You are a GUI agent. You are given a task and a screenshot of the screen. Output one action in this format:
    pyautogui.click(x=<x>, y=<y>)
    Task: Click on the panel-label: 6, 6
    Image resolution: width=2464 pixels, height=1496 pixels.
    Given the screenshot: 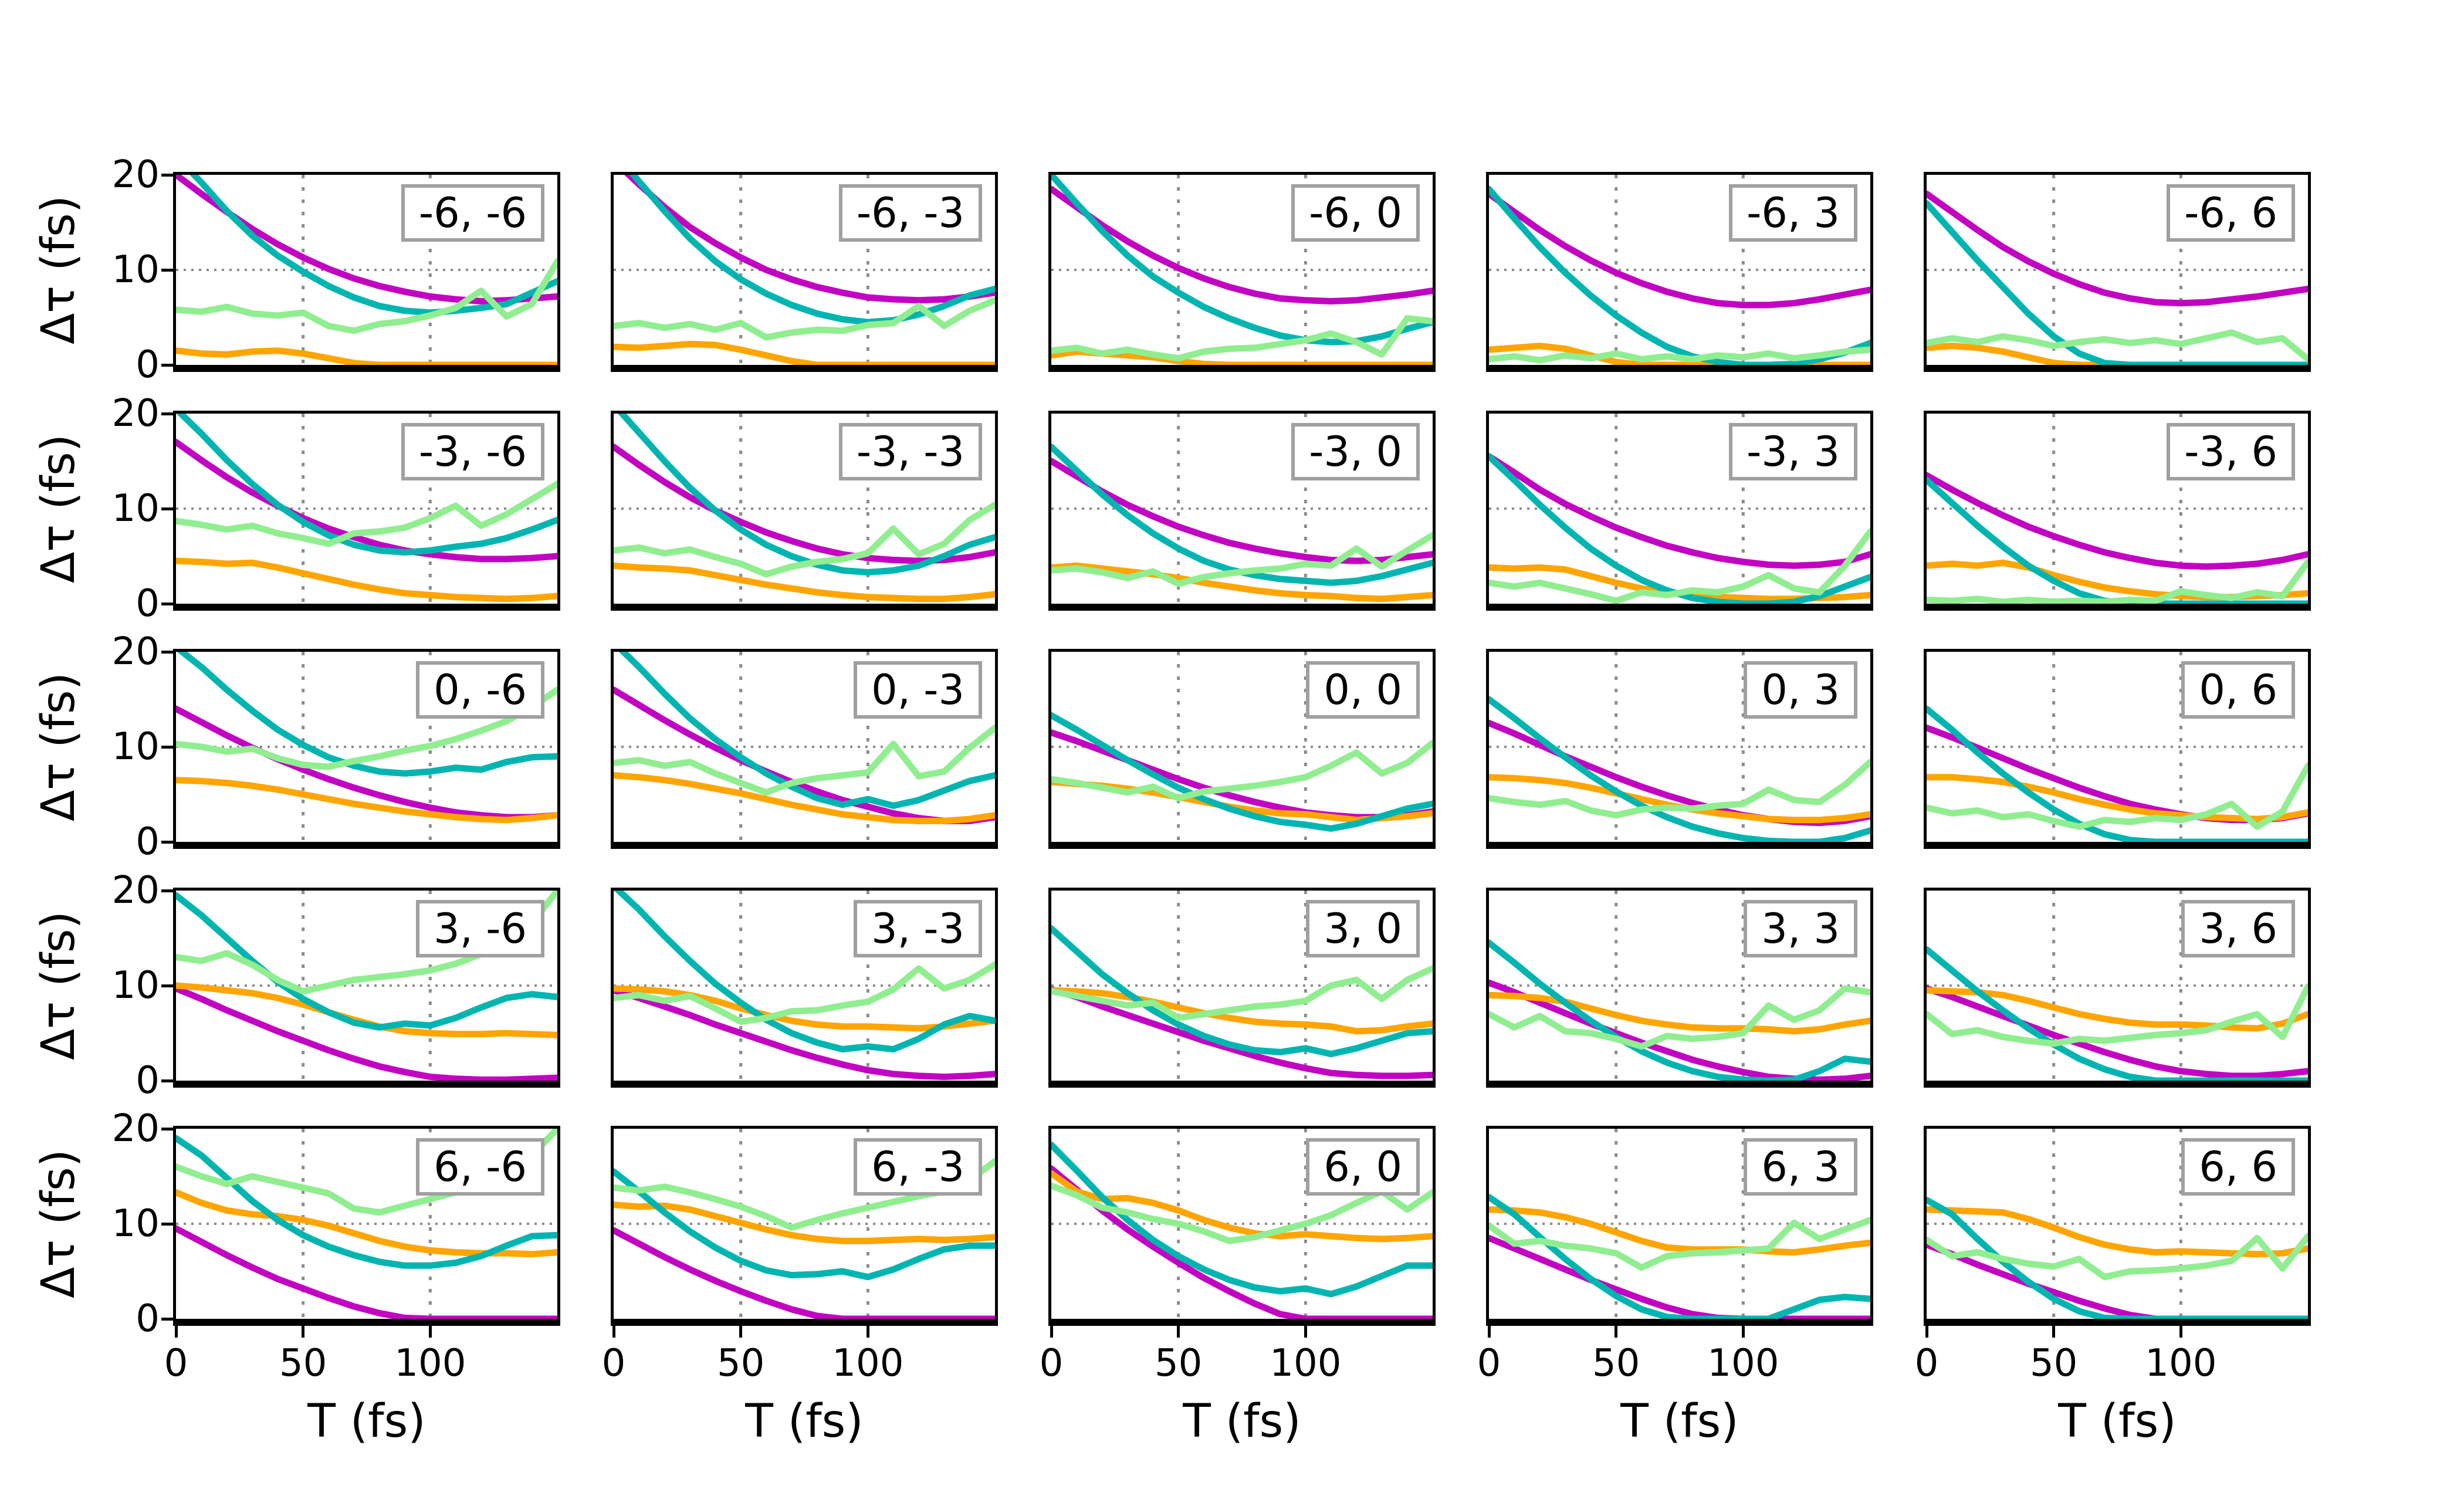 What is the action you would take?
    pyautogui.click(x=2238, y=1167)
    